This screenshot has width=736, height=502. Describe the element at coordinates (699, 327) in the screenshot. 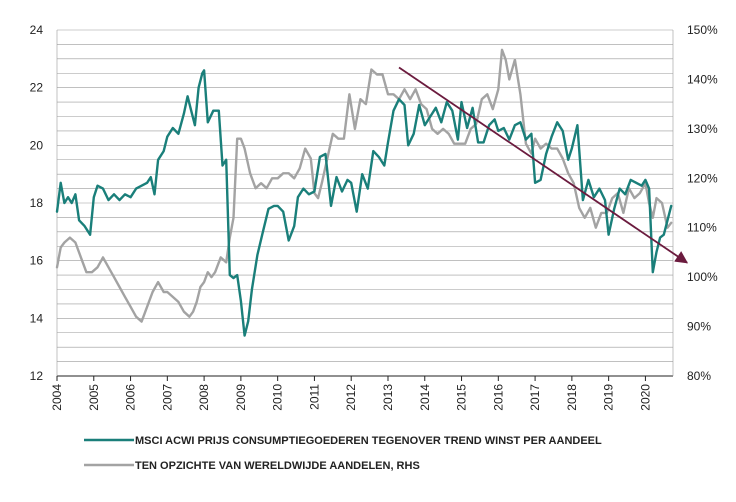

I see `y-right-tick-label: 90%` at that location.